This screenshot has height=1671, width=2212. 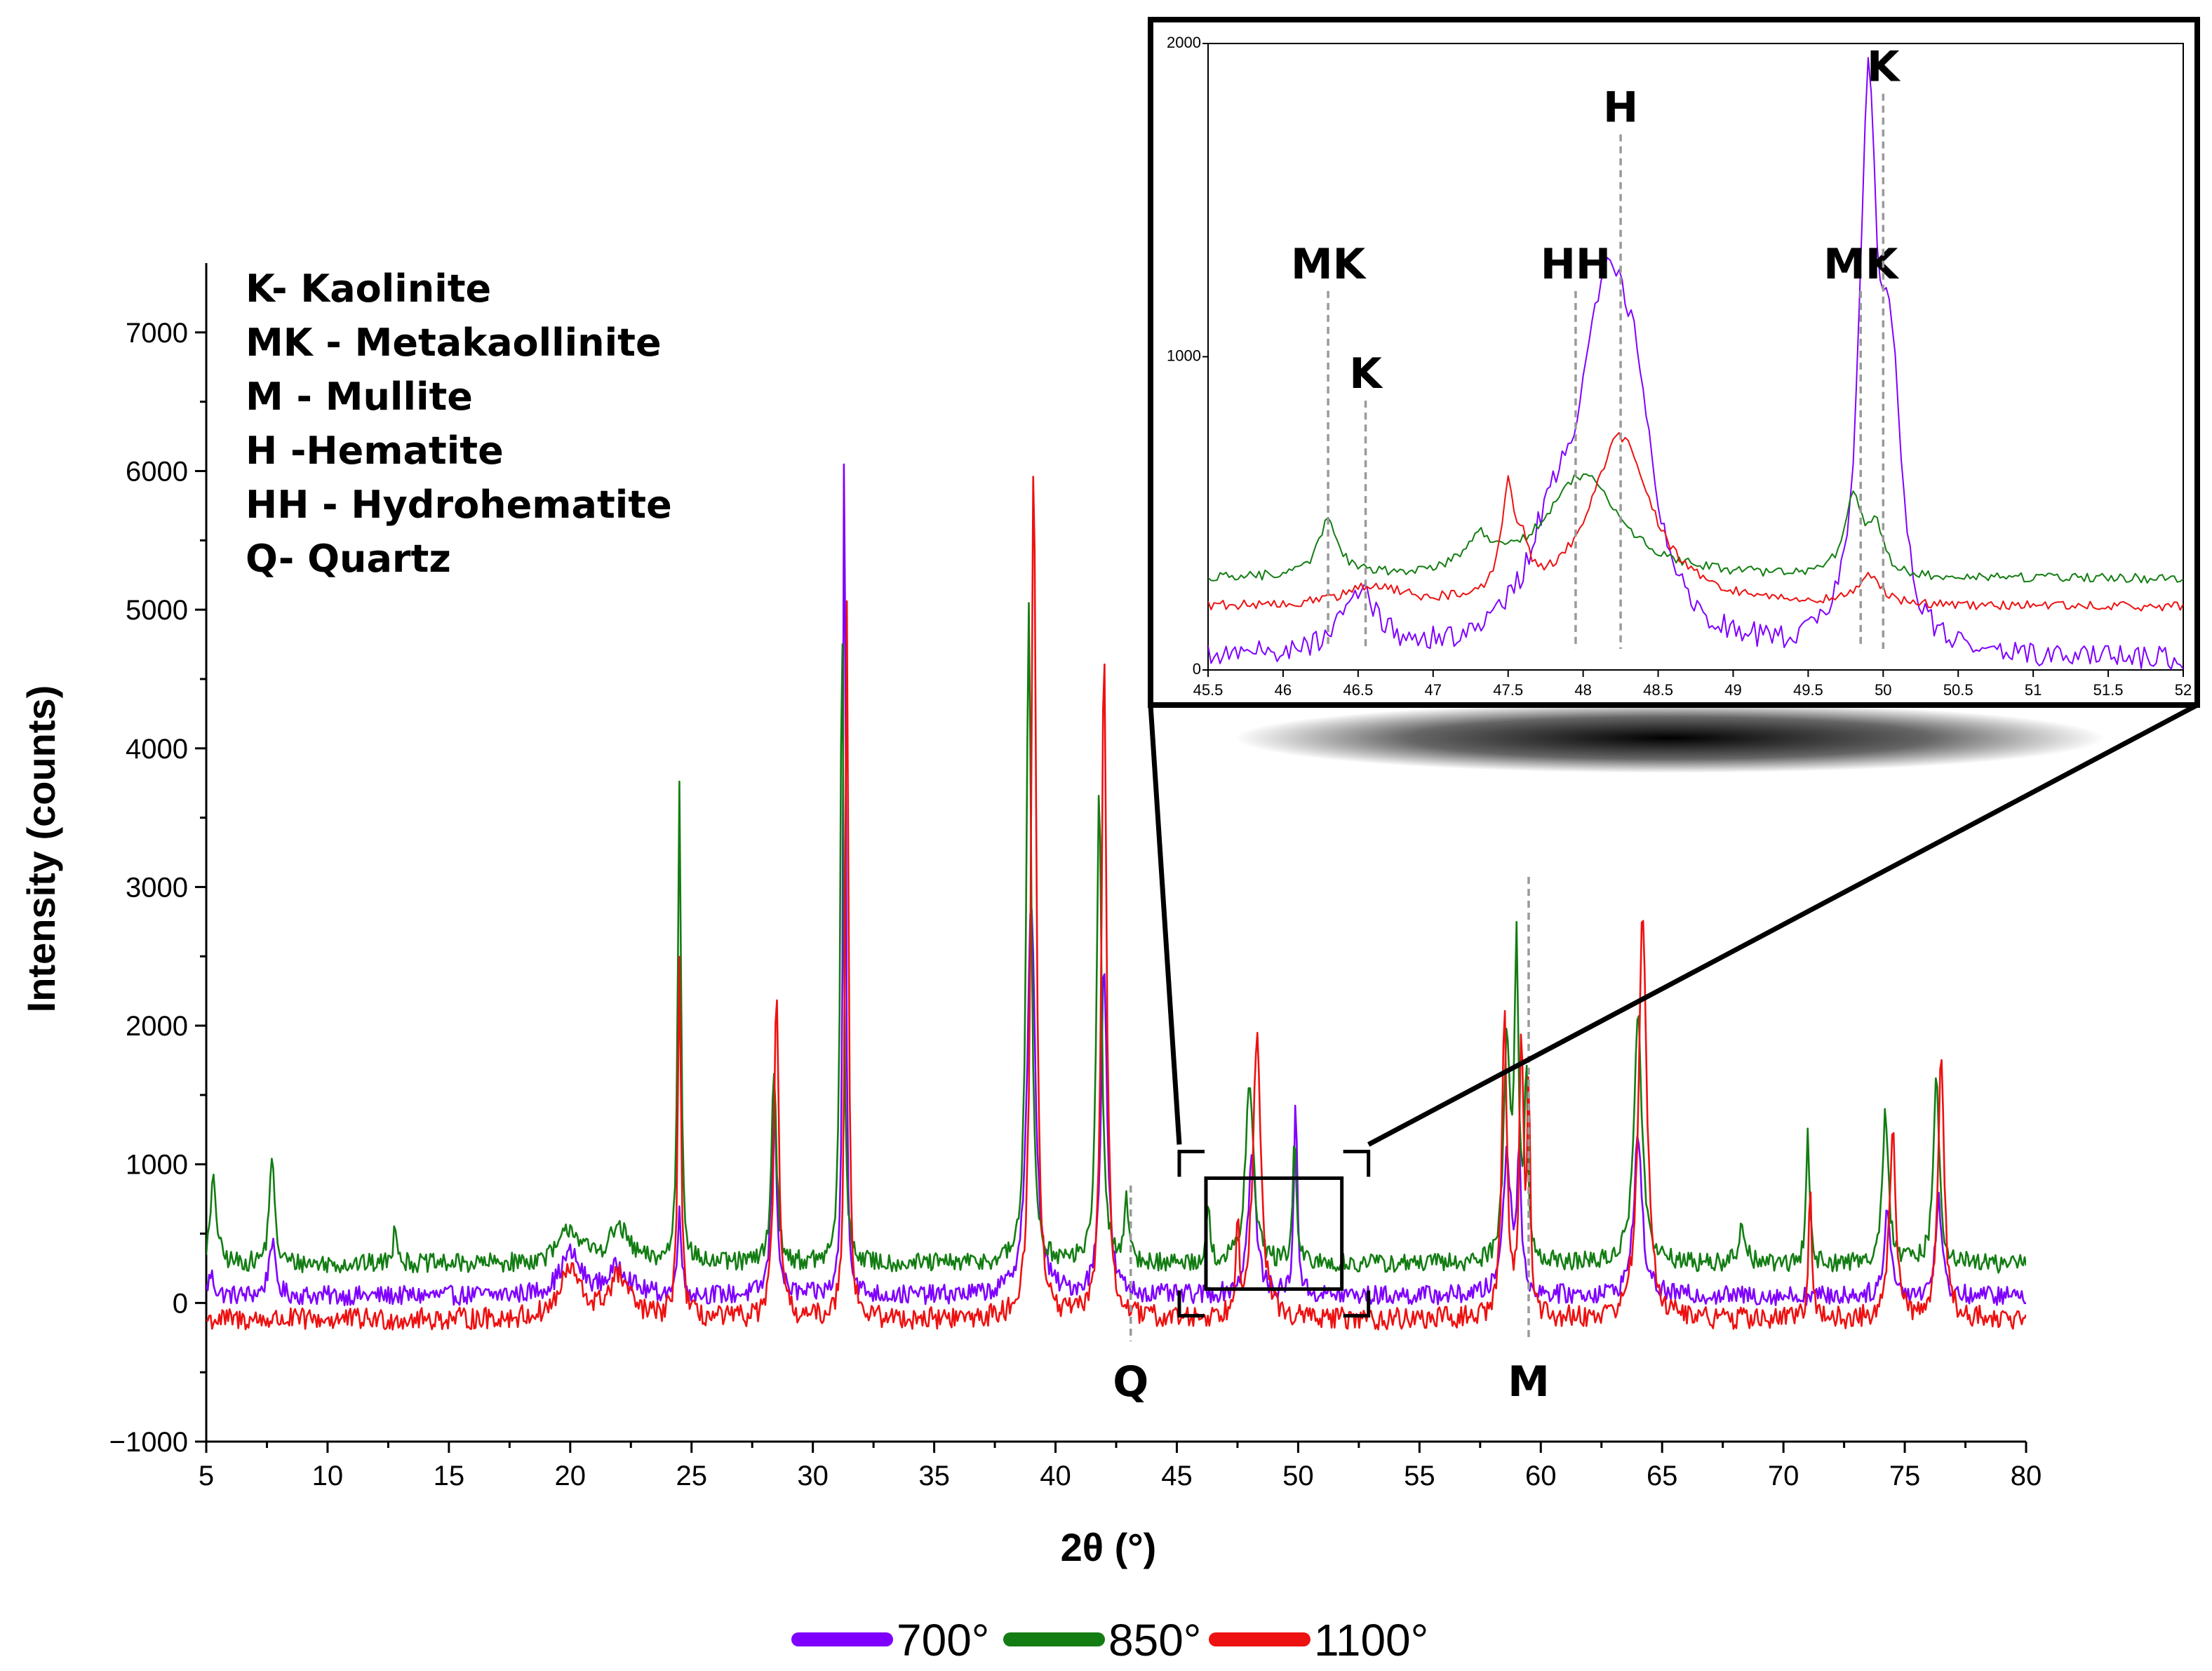 I want to click on phase-key-item: MK - Metakaollinite, so click(x=454, y=343).